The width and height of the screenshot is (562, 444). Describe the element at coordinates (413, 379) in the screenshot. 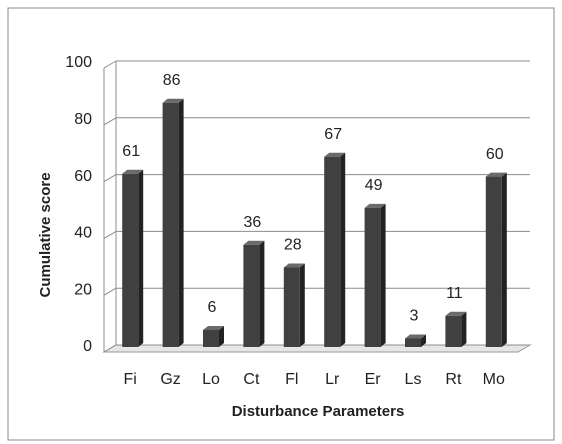

I see `x-tick-label: Ls` at that location.